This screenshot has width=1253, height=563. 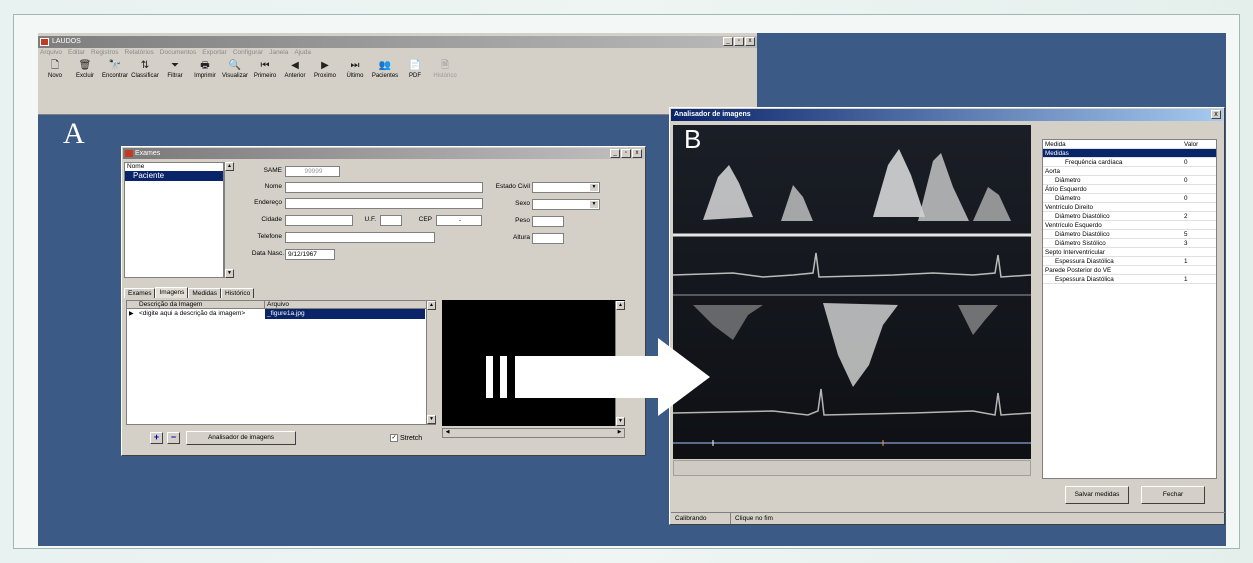 What do you see at coordinates (1186, 216) in the screenshot?
I see `measure-value: 2` at bounding box center [1186, 216].